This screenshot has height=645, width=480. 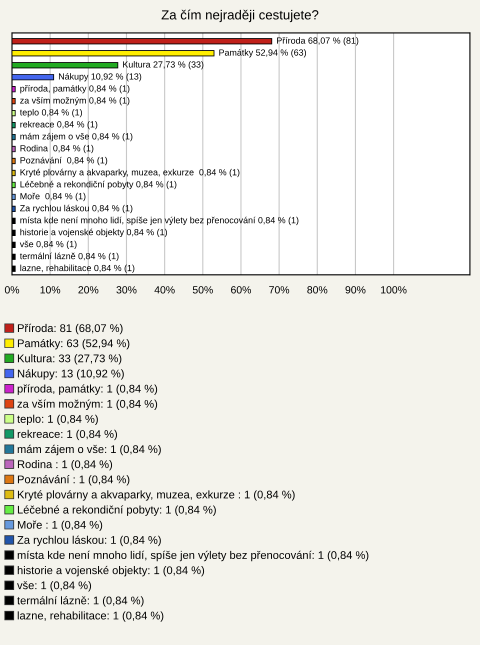 I want to click on data-label: Za rychlou láskou 0,84 % (1), so click(x=76, y=209).